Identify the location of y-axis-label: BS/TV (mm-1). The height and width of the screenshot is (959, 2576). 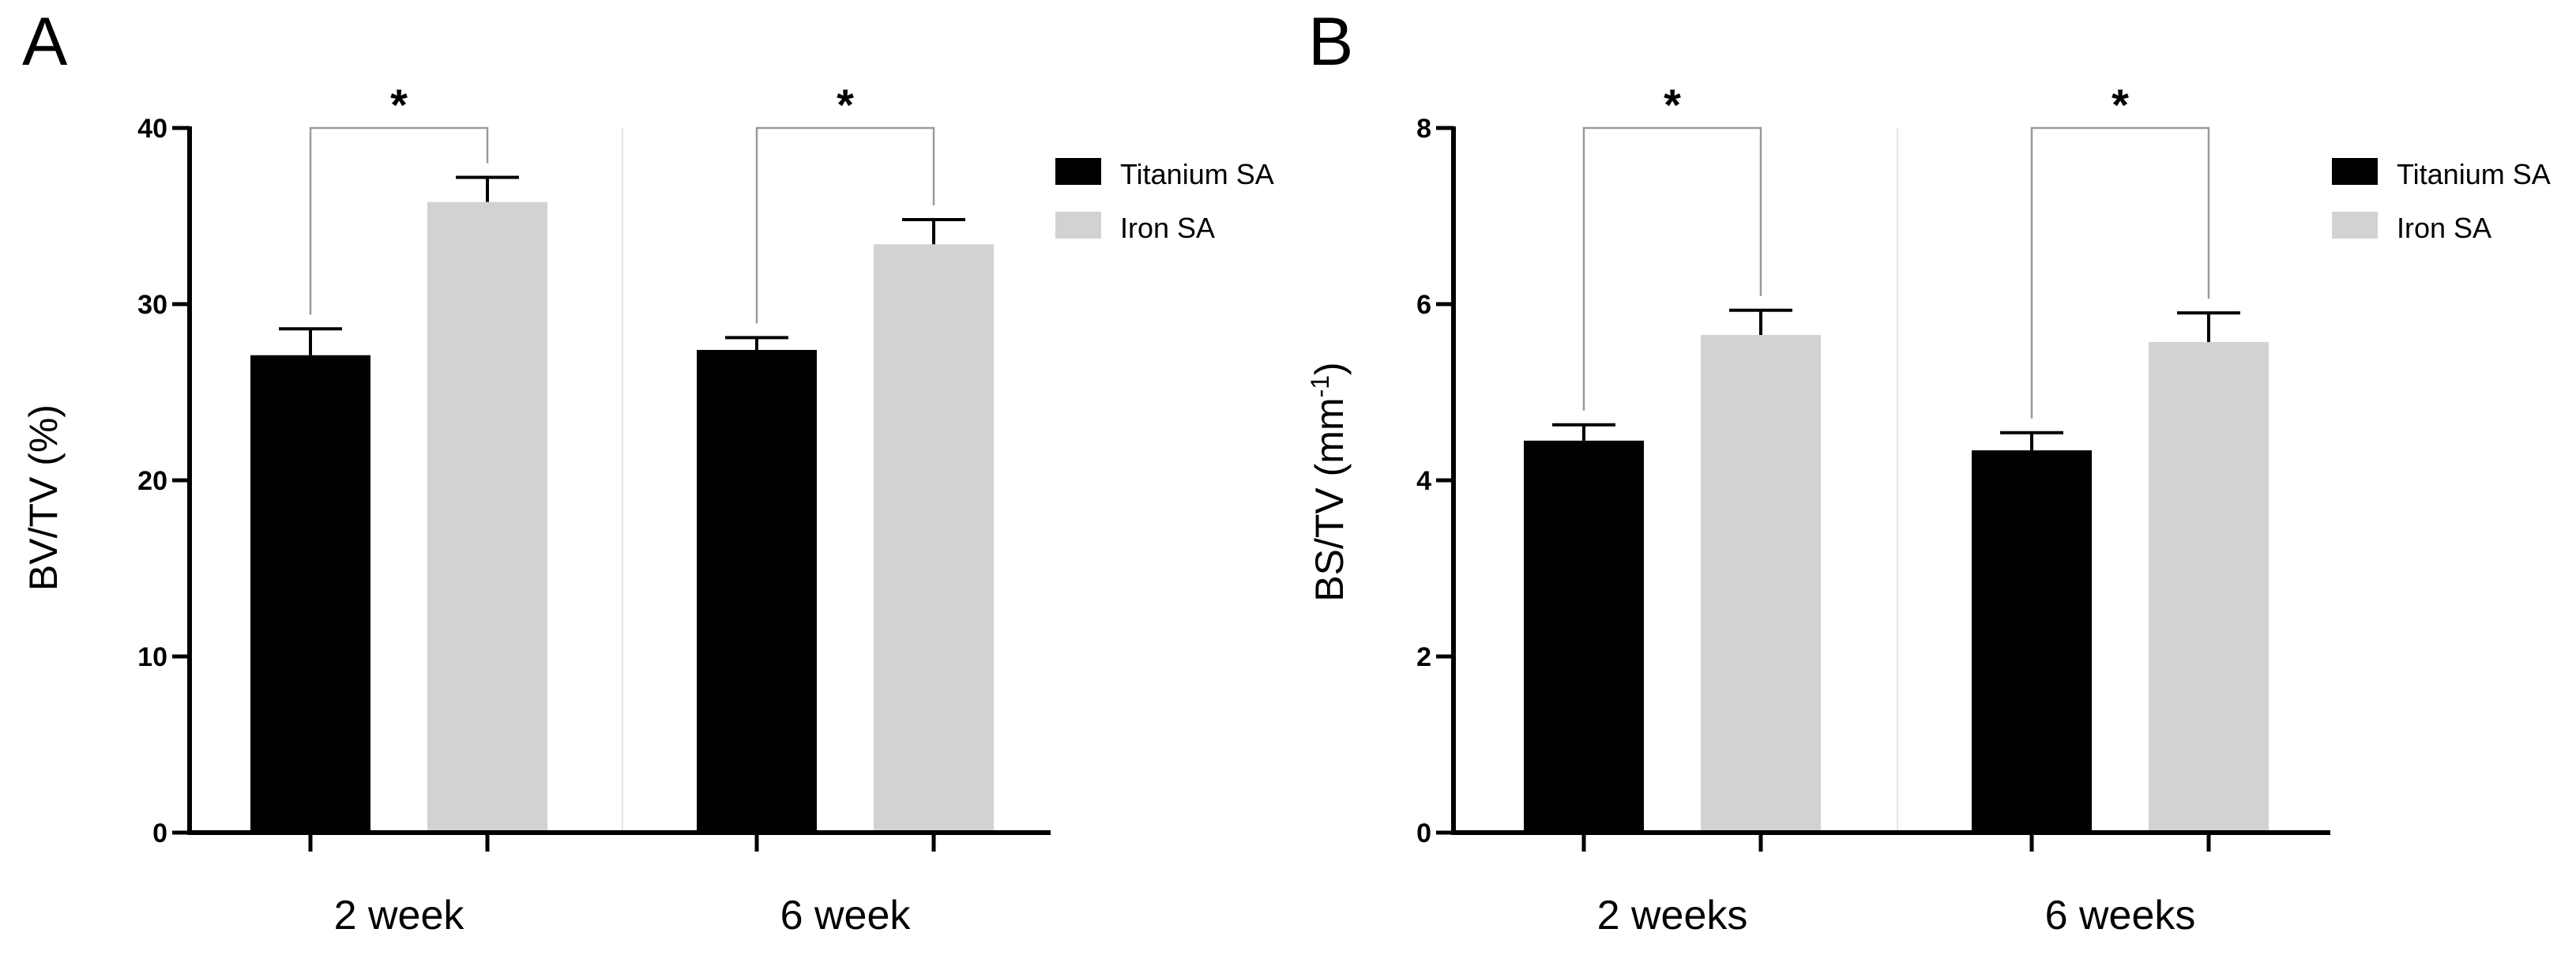
(1329, 482).